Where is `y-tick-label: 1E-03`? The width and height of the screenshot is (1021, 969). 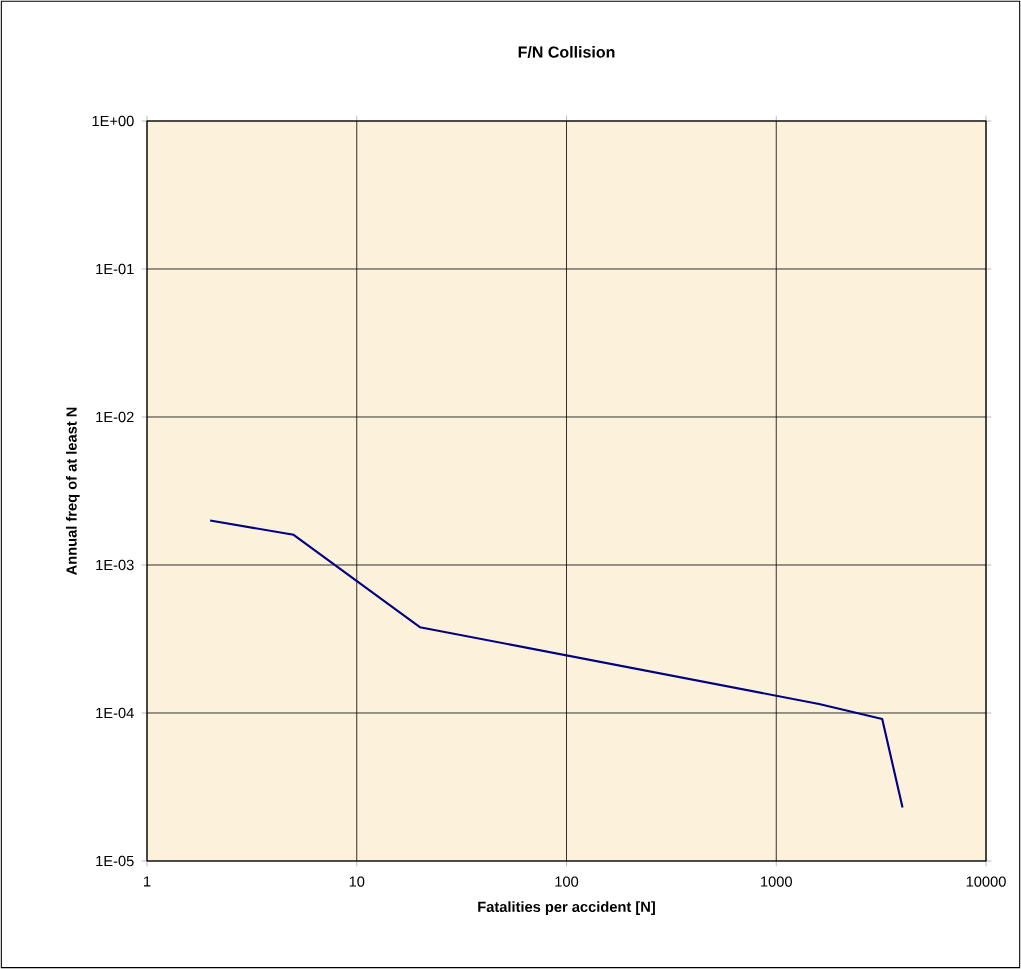
y-tick-label: 1E-03 is located at coordinates (115, 565).